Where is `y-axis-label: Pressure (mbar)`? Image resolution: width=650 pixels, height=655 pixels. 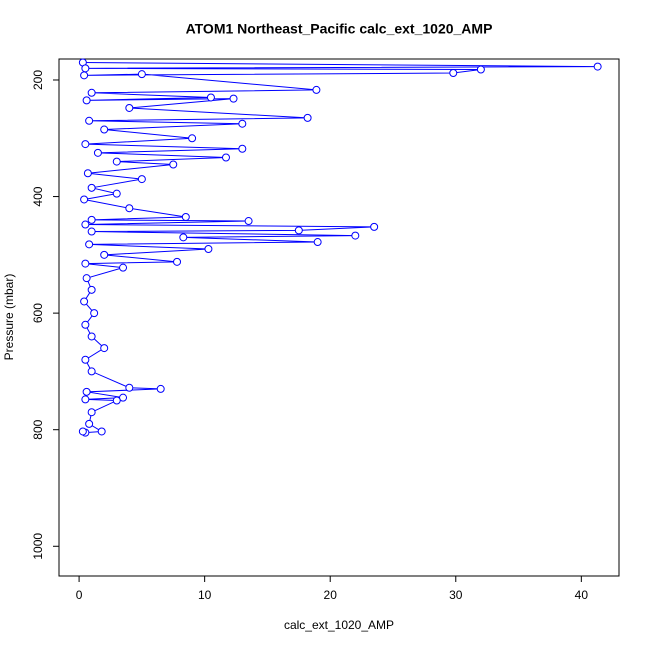
y-axis-label: Pressure (mbar) is located at coordinates (9, 317).